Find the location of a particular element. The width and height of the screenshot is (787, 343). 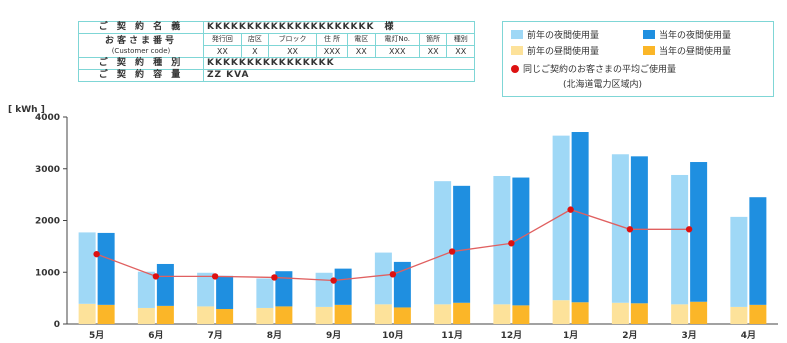

legend-note: (北海道電力区域内) is located at coordinates (603, 85).